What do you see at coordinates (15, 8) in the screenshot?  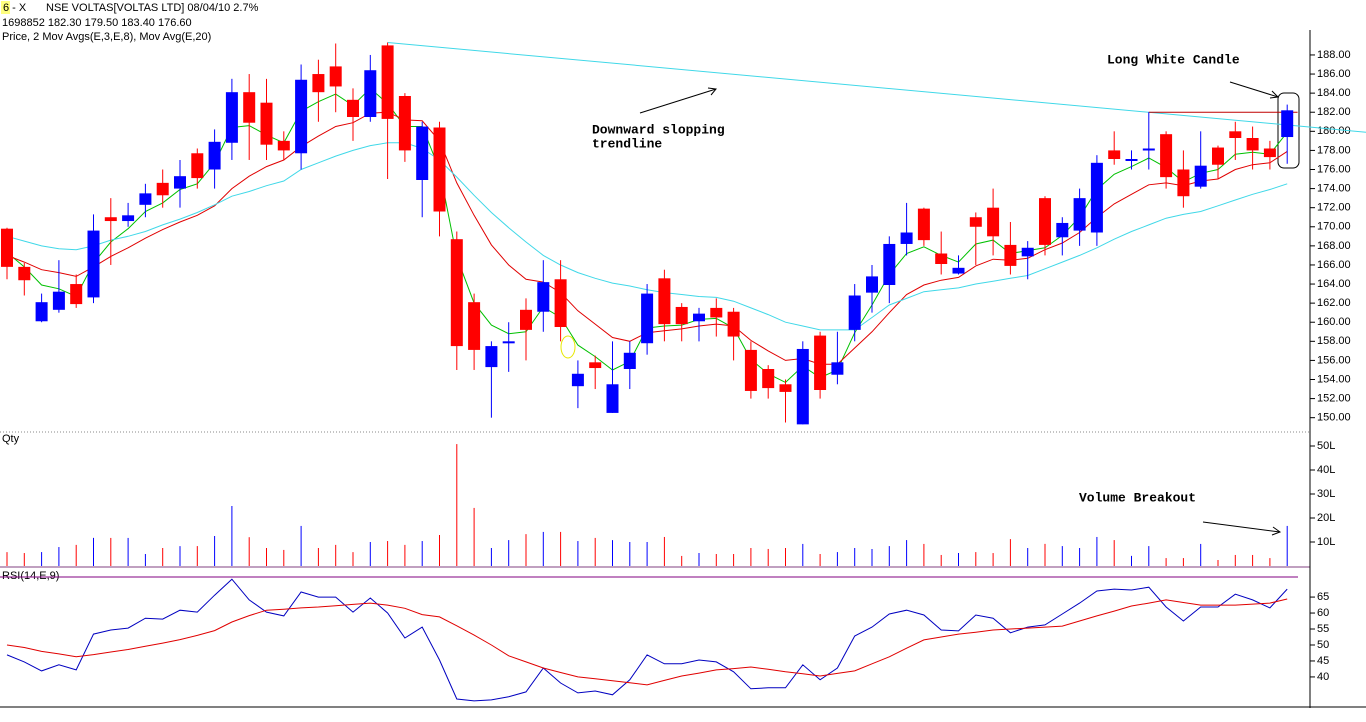 I see `window-id: 6 - X` at bounding box center [15, 8].